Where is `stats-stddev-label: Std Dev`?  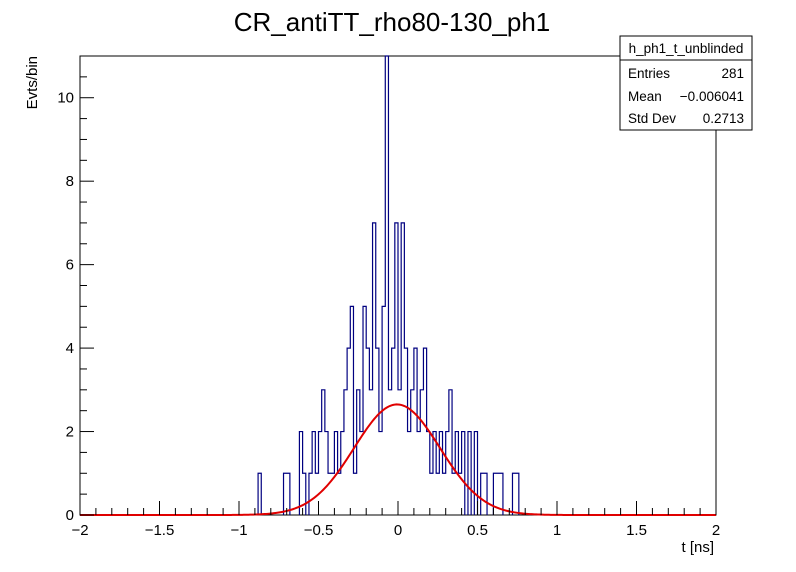 stats-stddev-label: Std Dev is located at coordinates (652, 118).